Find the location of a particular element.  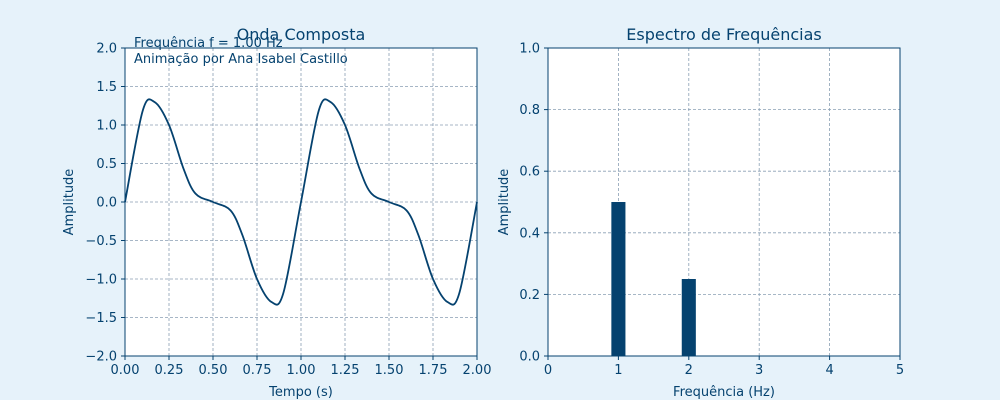

y-tick-label: 0.4 is located at coordinates (529, 233).